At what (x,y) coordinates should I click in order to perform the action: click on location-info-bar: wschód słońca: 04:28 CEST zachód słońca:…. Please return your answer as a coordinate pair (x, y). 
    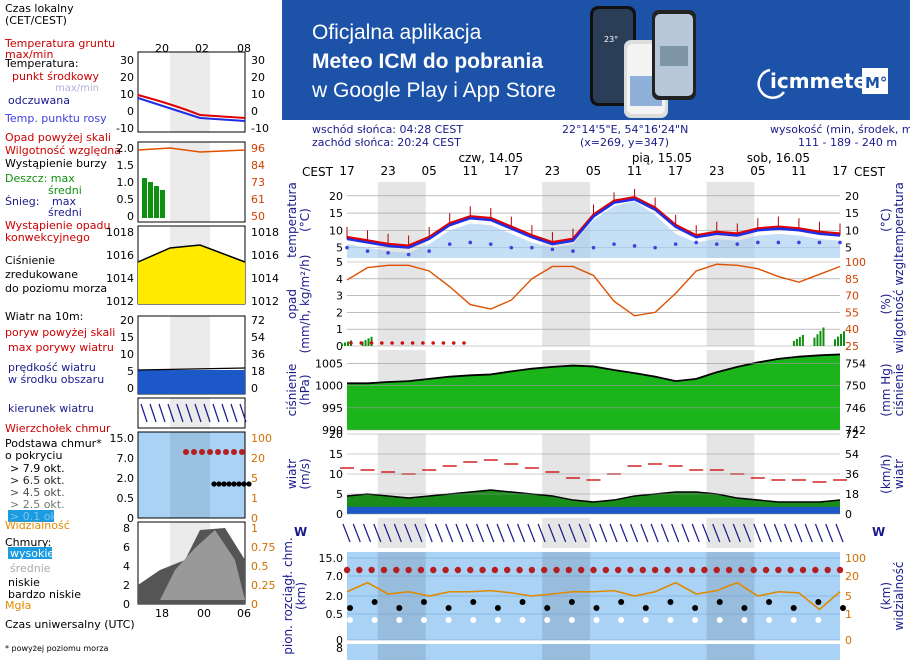
    Looking at the image, I should click on (596, 135).